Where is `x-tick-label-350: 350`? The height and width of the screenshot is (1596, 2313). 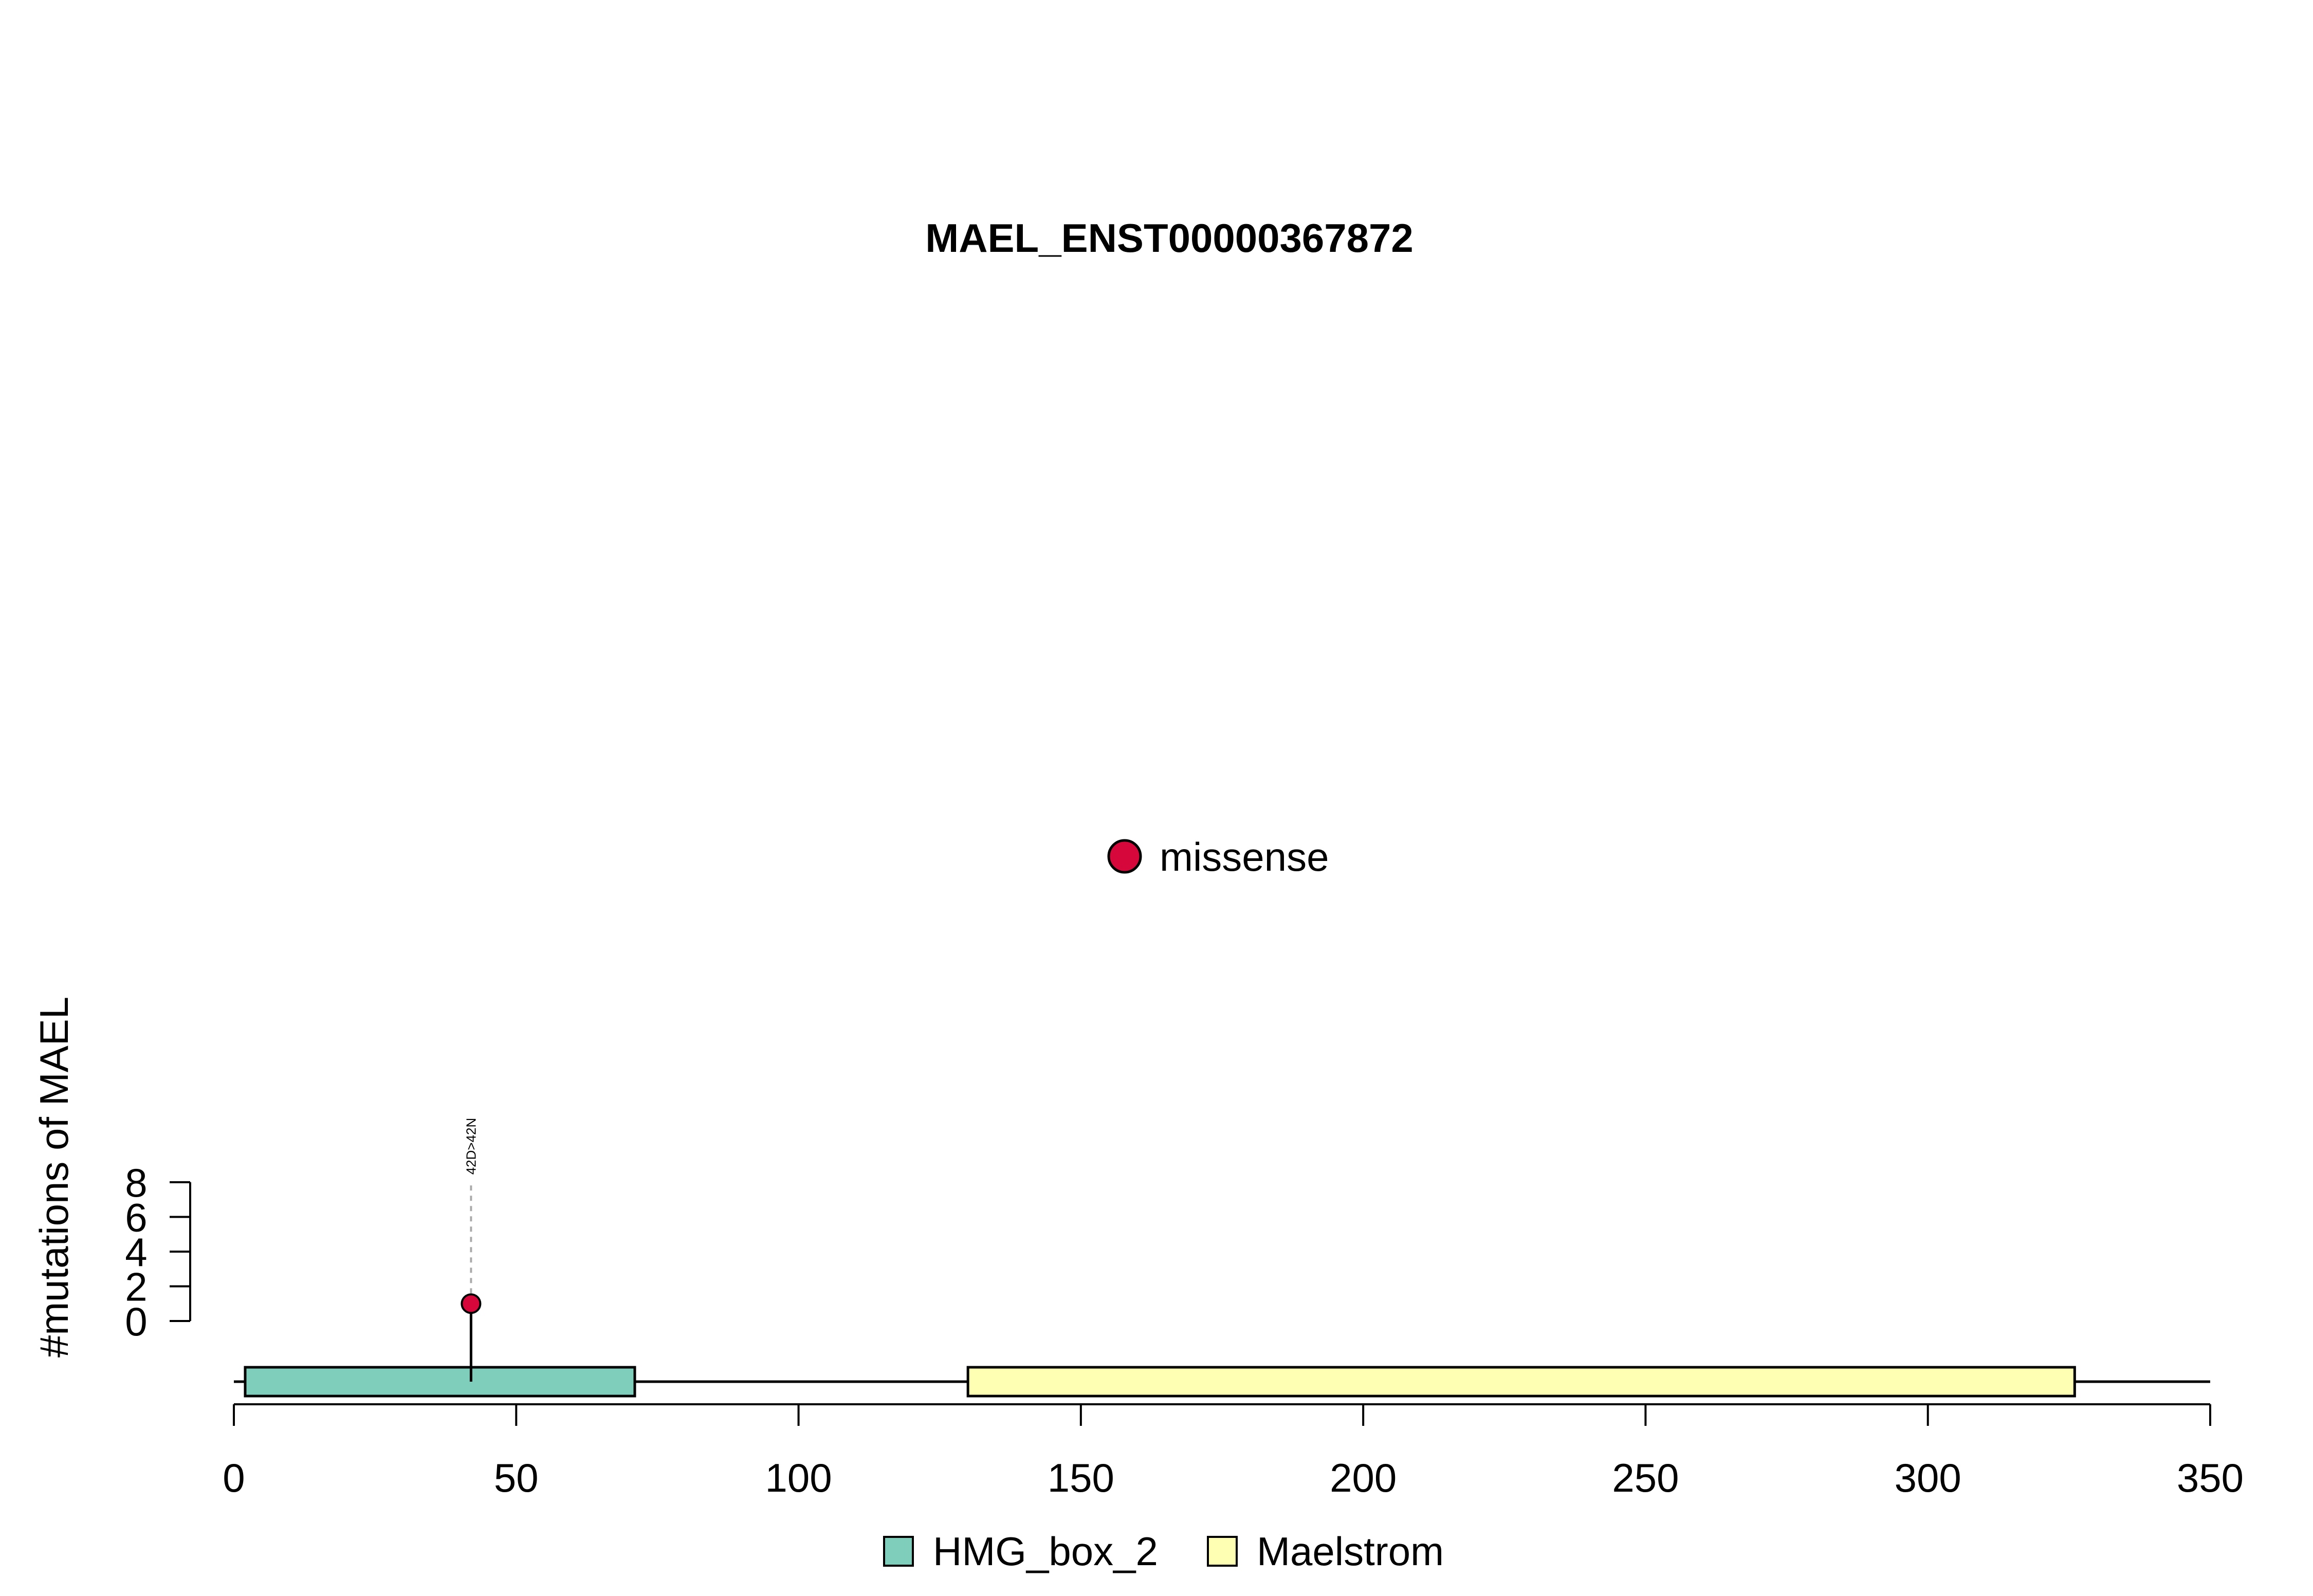
x-tick-label-350: 350 is located at coordinates (2210, 1478).